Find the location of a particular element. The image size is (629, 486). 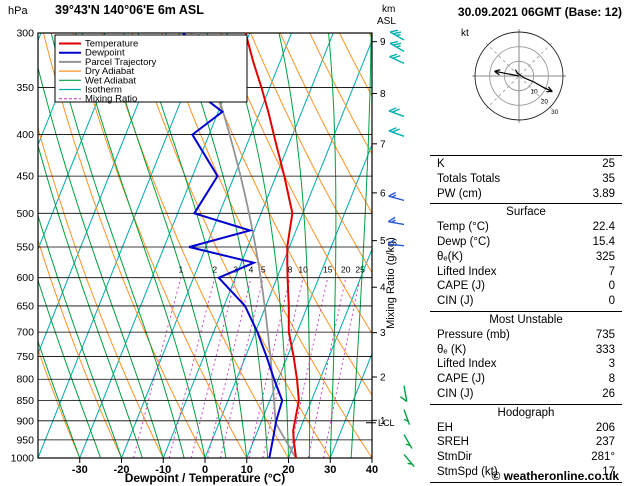

table-row: SREH 237 is located at coordinates (526, 442).